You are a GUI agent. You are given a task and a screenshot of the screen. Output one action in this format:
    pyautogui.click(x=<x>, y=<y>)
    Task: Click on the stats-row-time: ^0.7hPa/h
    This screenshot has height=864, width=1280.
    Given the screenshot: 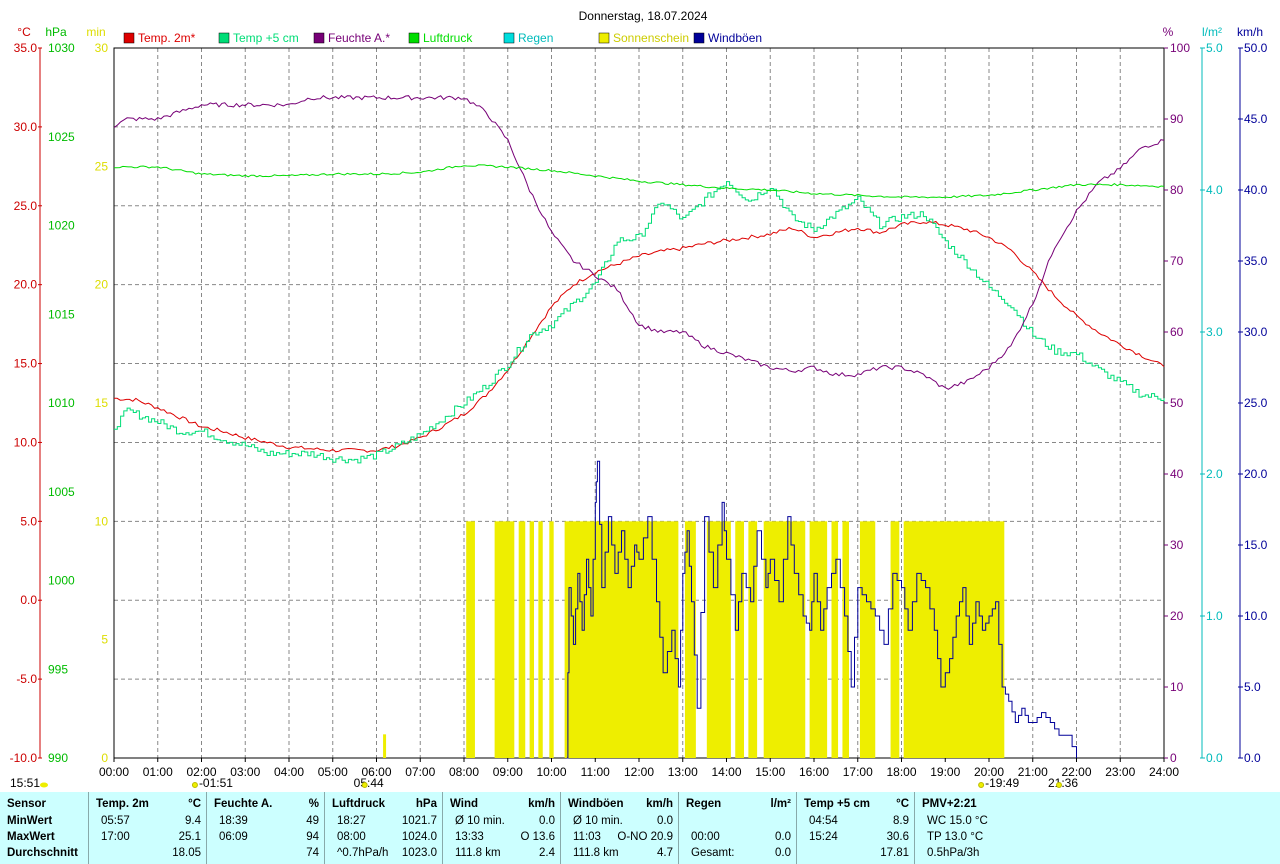 What is the action you would take?
    pyautogui.click(x=363, y=853)
    